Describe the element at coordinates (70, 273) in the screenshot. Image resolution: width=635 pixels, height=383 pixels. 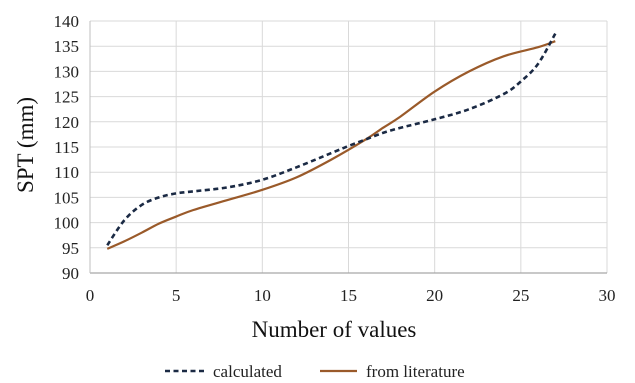
I see `y-tick-label: 90` at that location.